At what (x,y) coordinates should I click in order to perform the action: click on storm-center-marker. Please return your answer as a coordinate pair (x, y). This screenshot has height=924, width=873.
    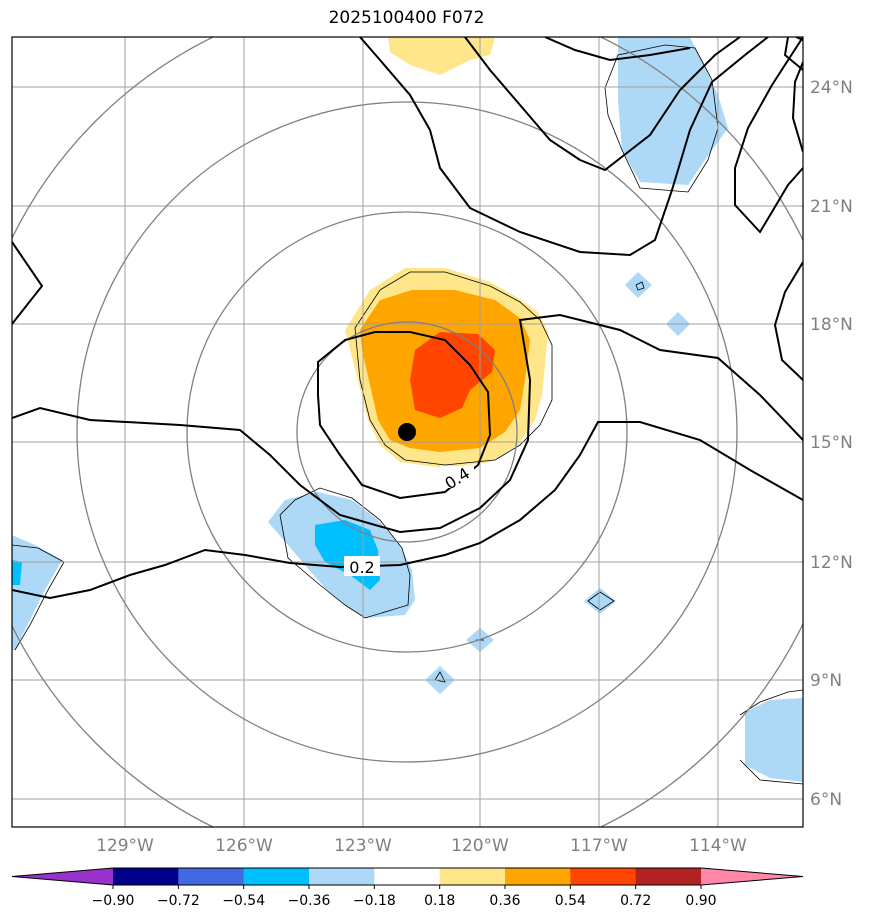
    Looking at the image, I should click on (407, 432).